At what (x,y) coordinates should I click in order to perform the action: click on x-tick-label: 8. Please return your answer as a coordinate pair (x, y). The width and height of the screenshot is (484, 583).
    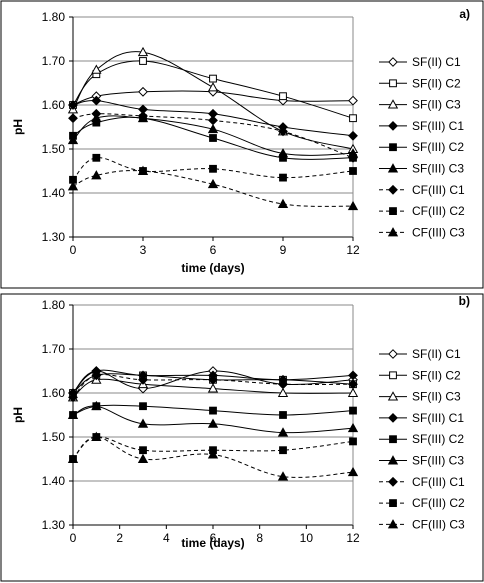
    Looking at the image, I should click on (259, 538).